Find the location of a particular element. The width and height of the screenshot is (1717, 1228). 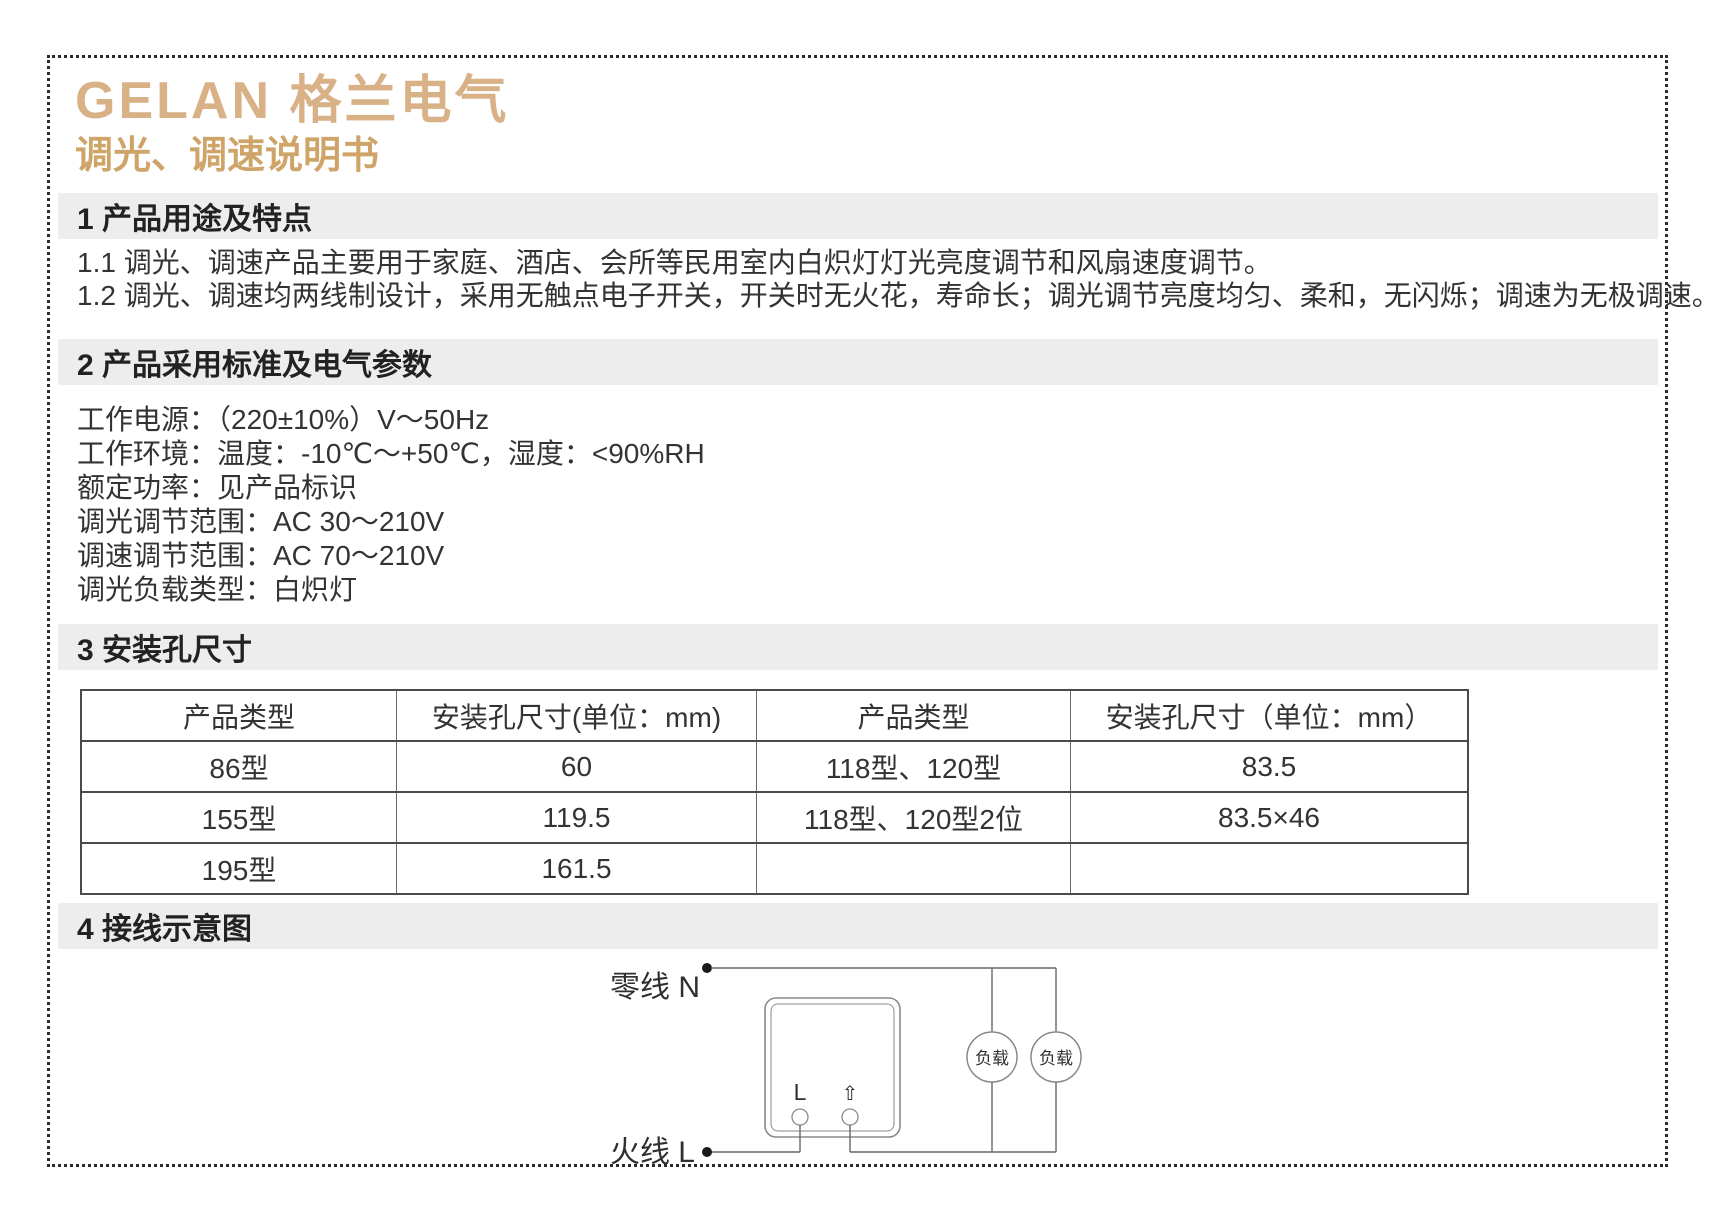

cell: 119.5 is located at coordinates (576, 817).